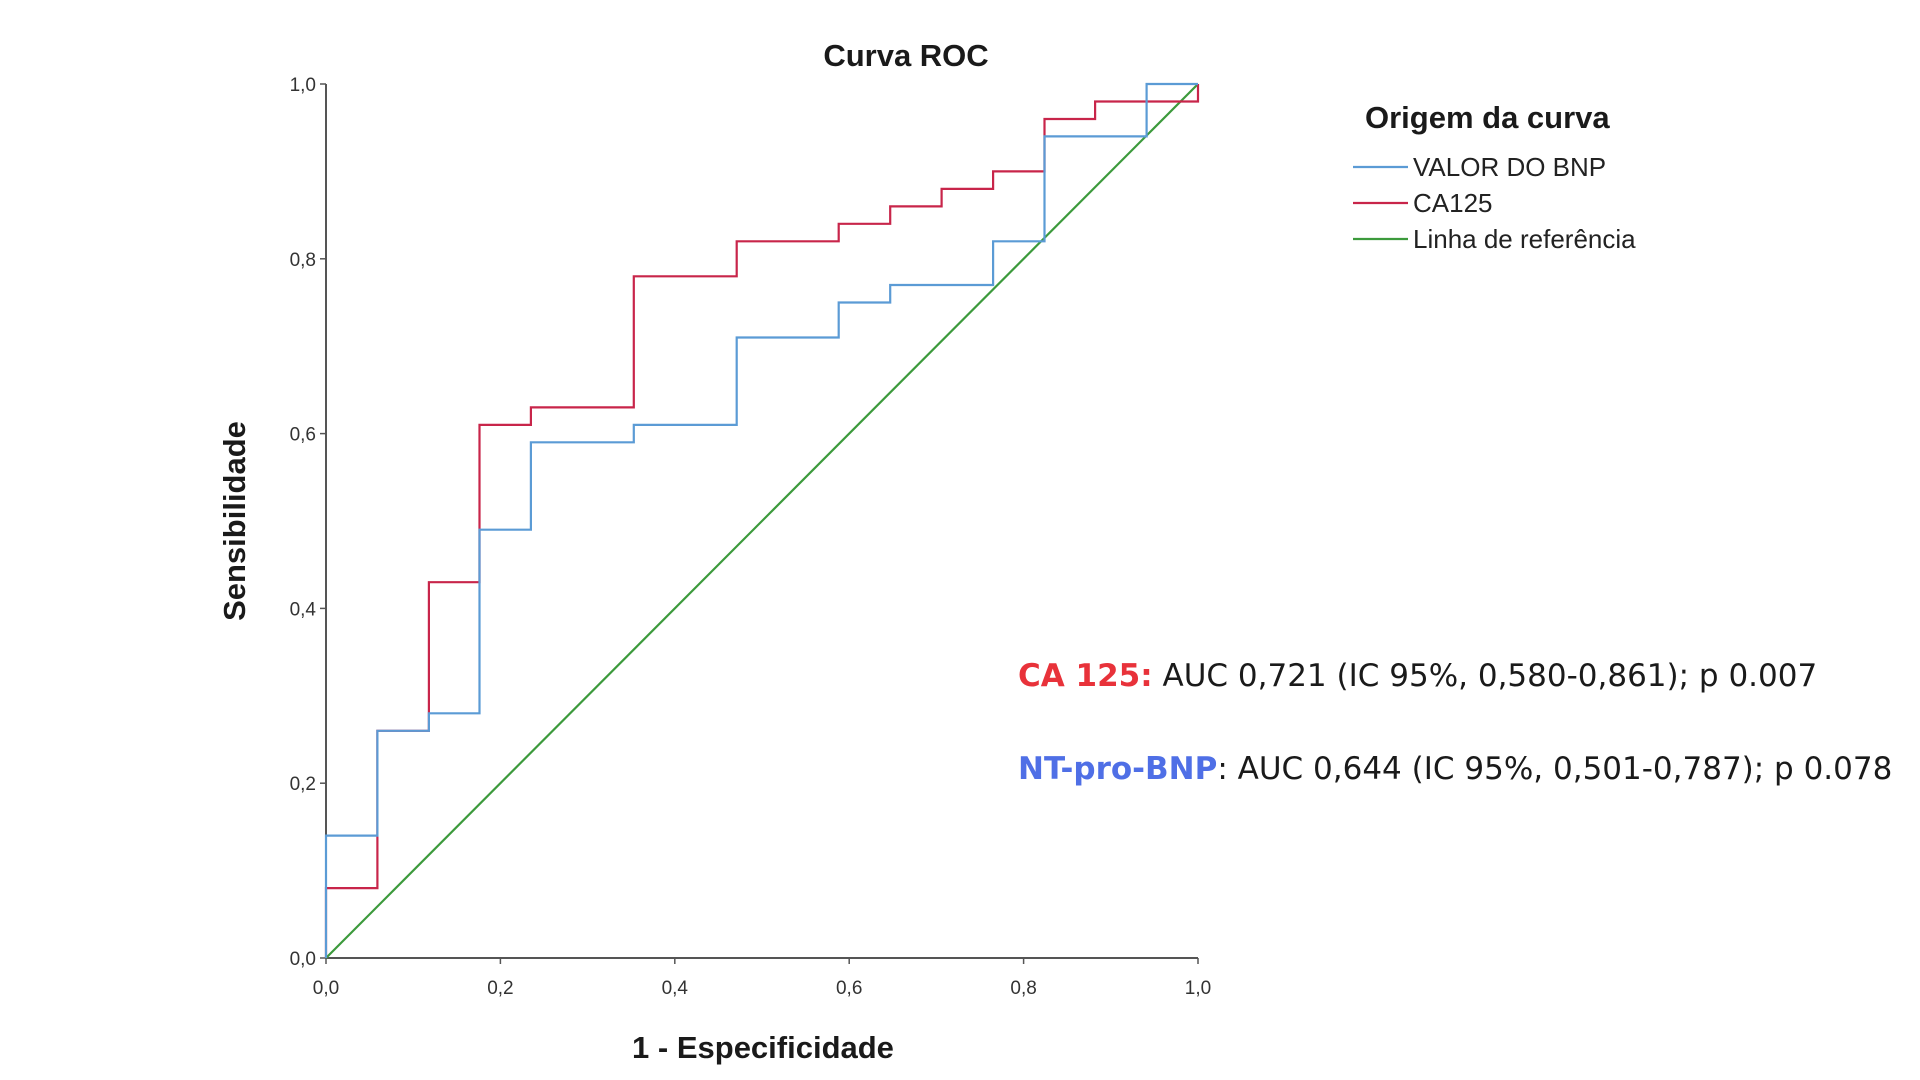 This screenshot has height=1080, width=1920. What do you see at coordinates (849, 988) in the screenshot?
I see `x-tick-label: 0,6` at bounding box center [849, 988].